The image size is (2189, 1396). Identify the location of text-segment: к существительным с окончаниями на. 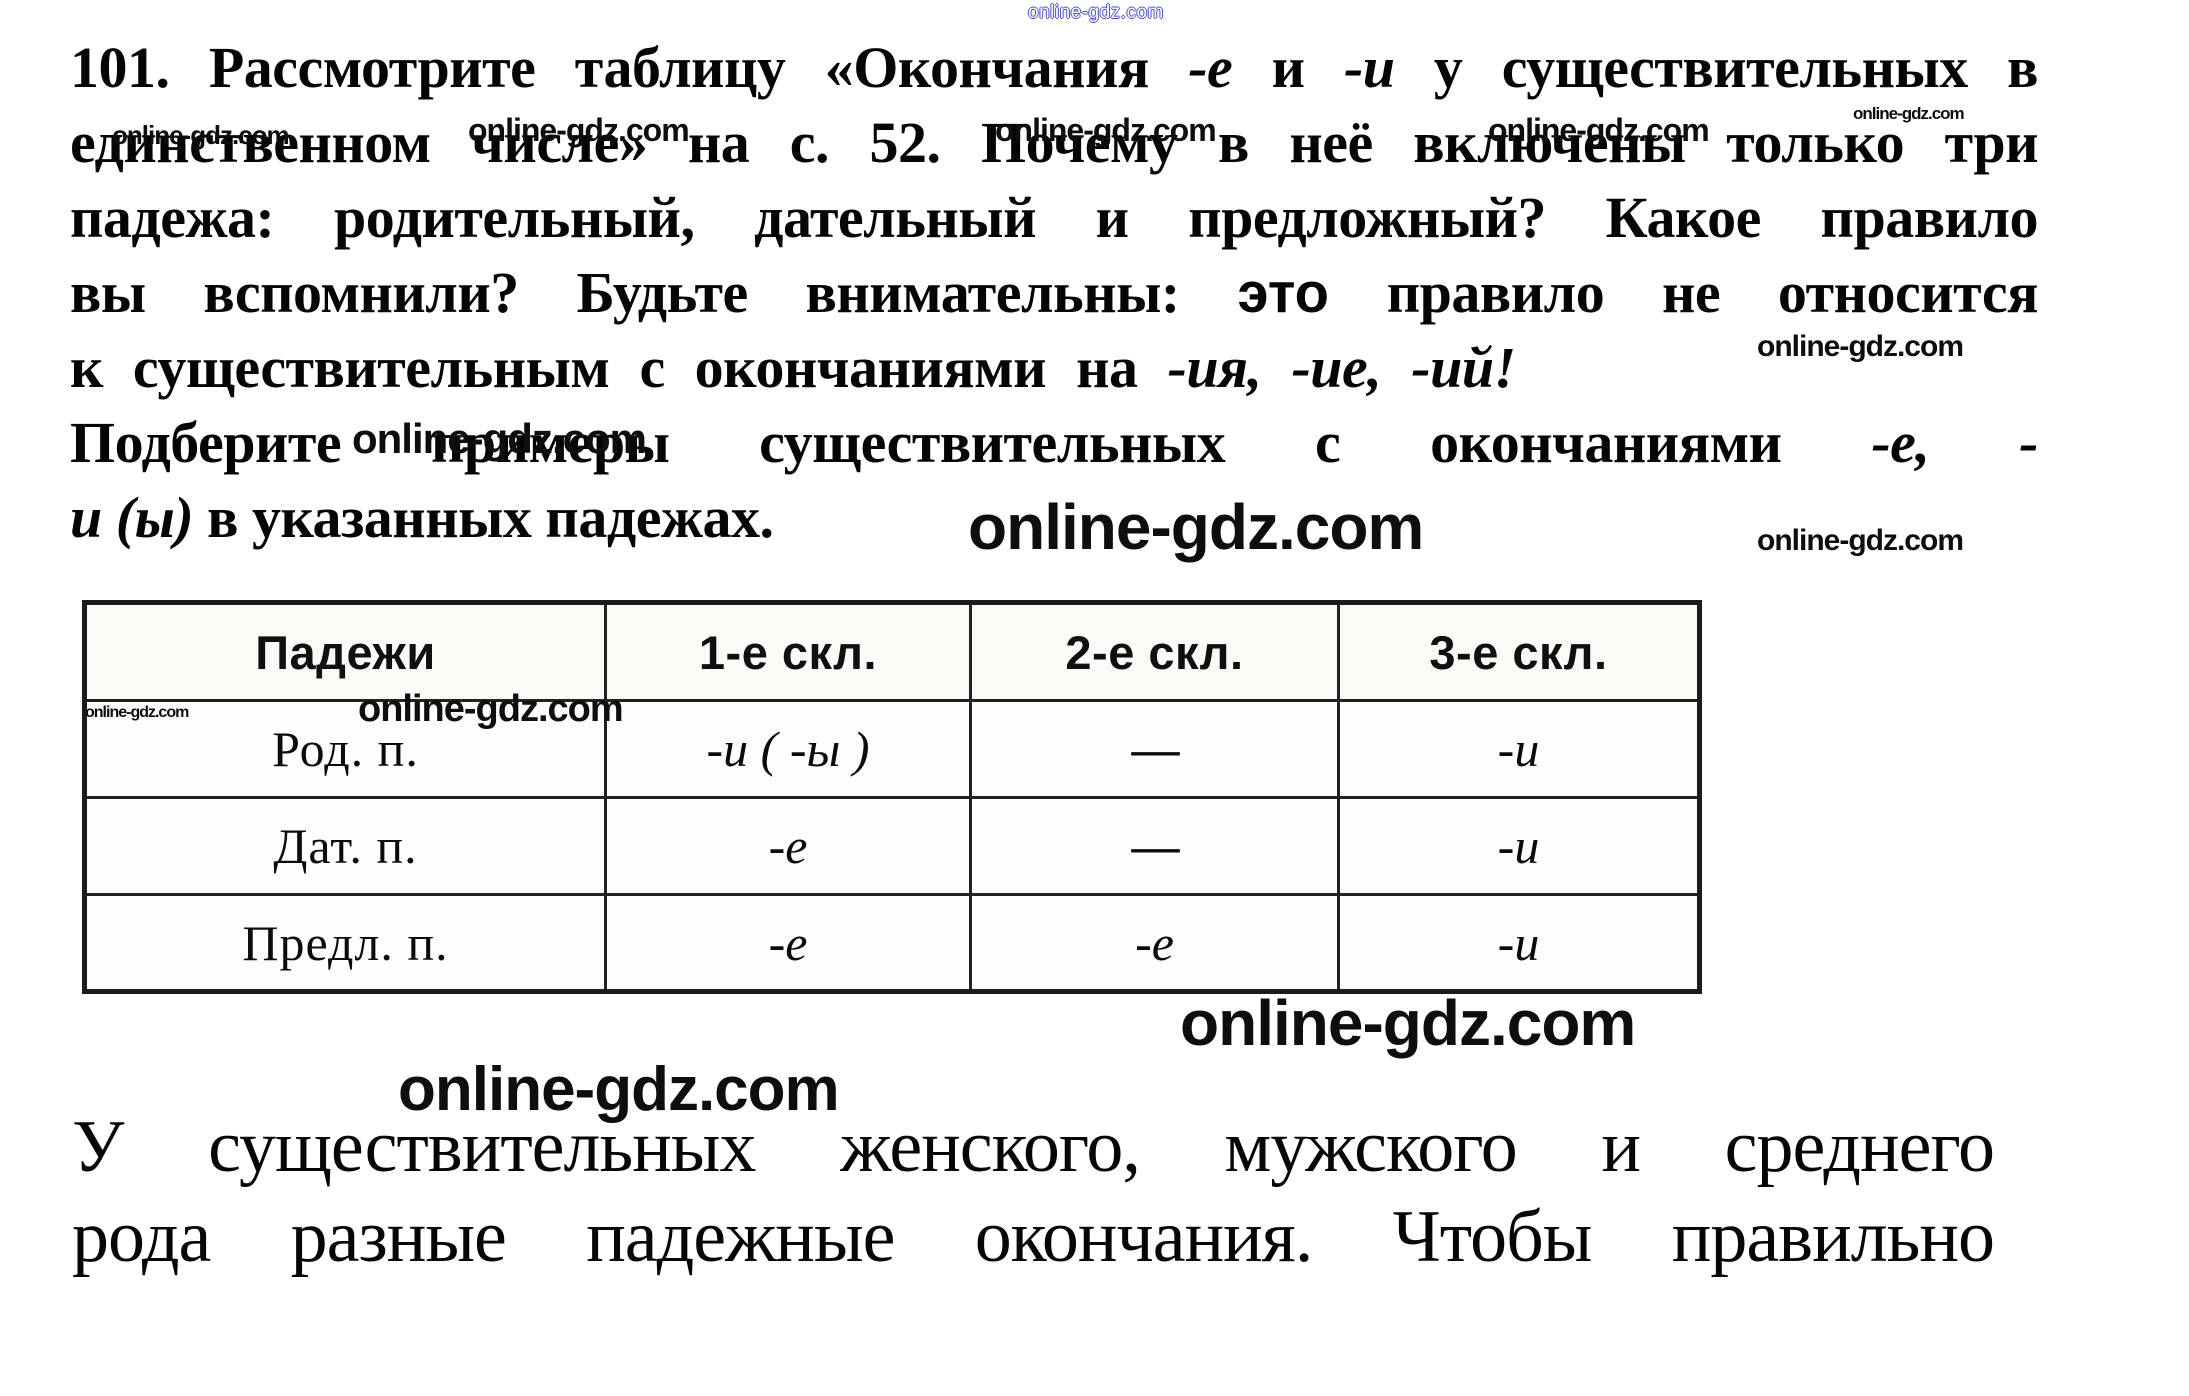
(619, 367).